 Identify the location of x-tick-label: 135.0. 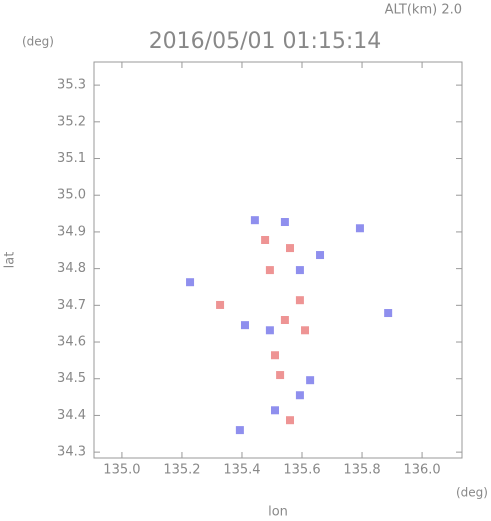
(121, 470).